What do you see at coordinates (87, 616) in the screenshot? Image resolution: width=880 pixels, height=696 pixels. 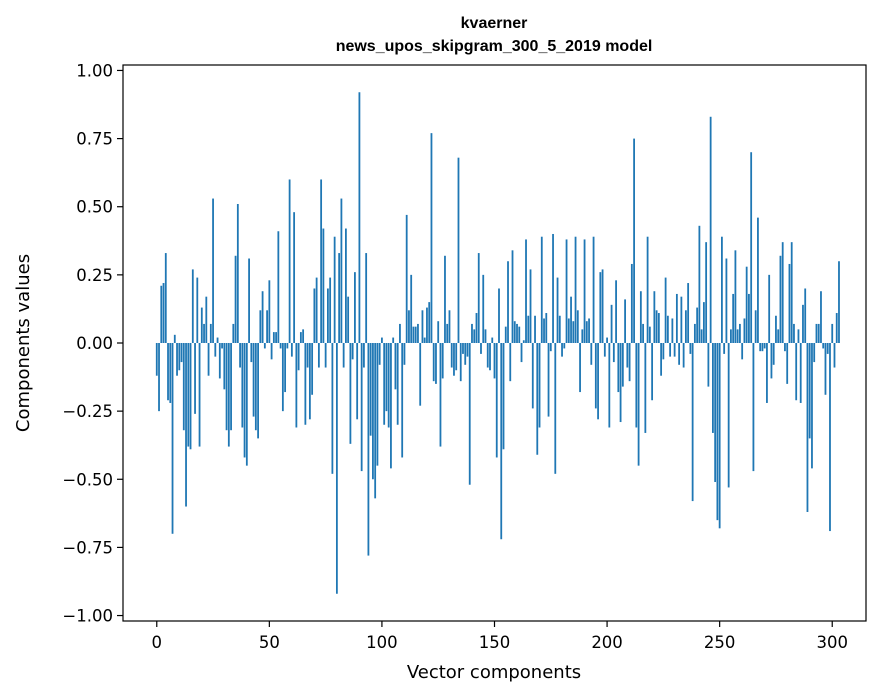 I see `y-tick-label: −1.00` at bounding box center [87, 616].